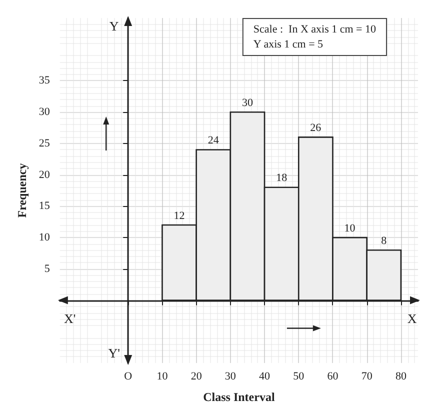 This screenshot has height=416, width=440. Describe the element at coordinates (239, 397) in the screenshot. I see `x-axis-title: Class Interval` at that location.